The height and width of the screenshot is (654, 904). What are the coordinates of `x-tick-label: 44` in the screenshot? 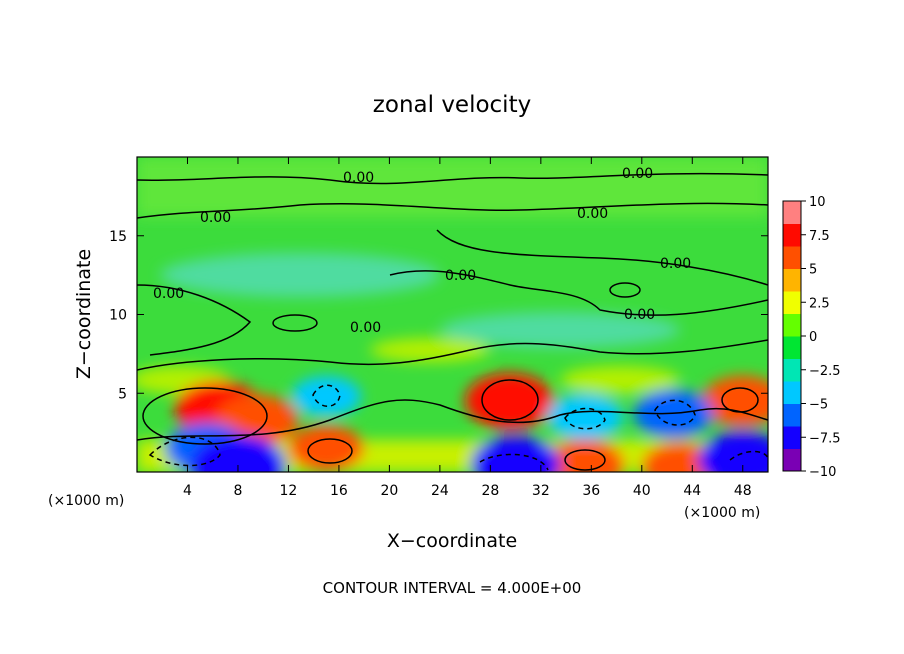 It's located at (692, 491).